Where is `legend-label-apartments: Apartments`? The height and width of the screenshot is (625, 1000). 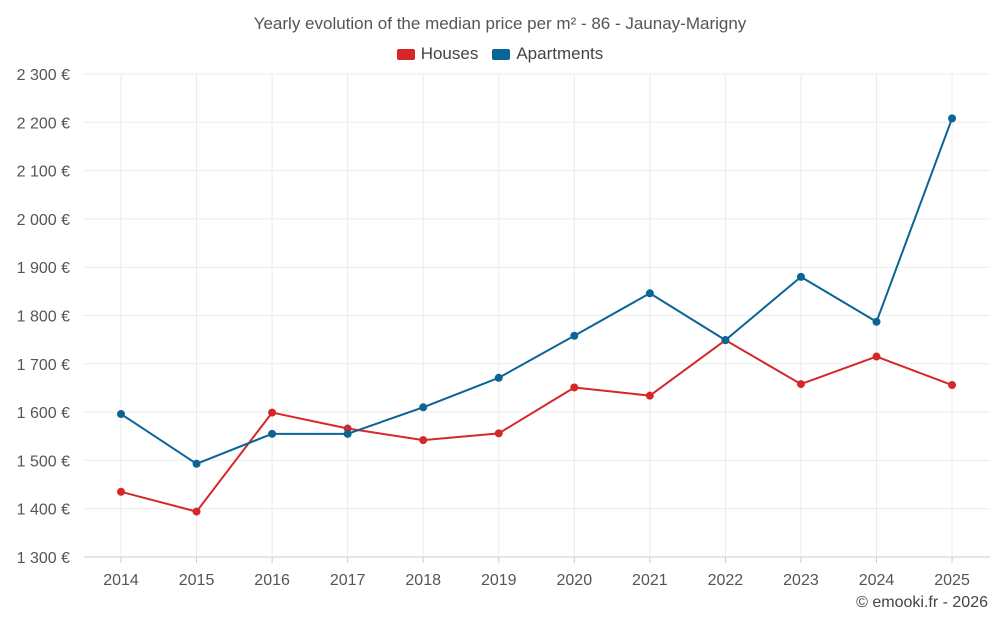
legend-label-apartments: Apartments is located at coordinates (560, 53).